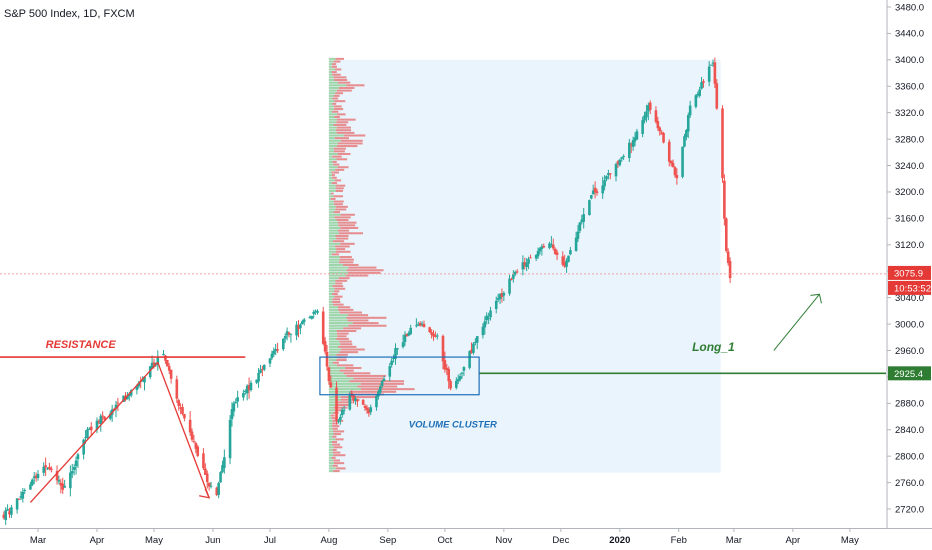  I want to click on x-tick-label: Jun, so click(212, 540).